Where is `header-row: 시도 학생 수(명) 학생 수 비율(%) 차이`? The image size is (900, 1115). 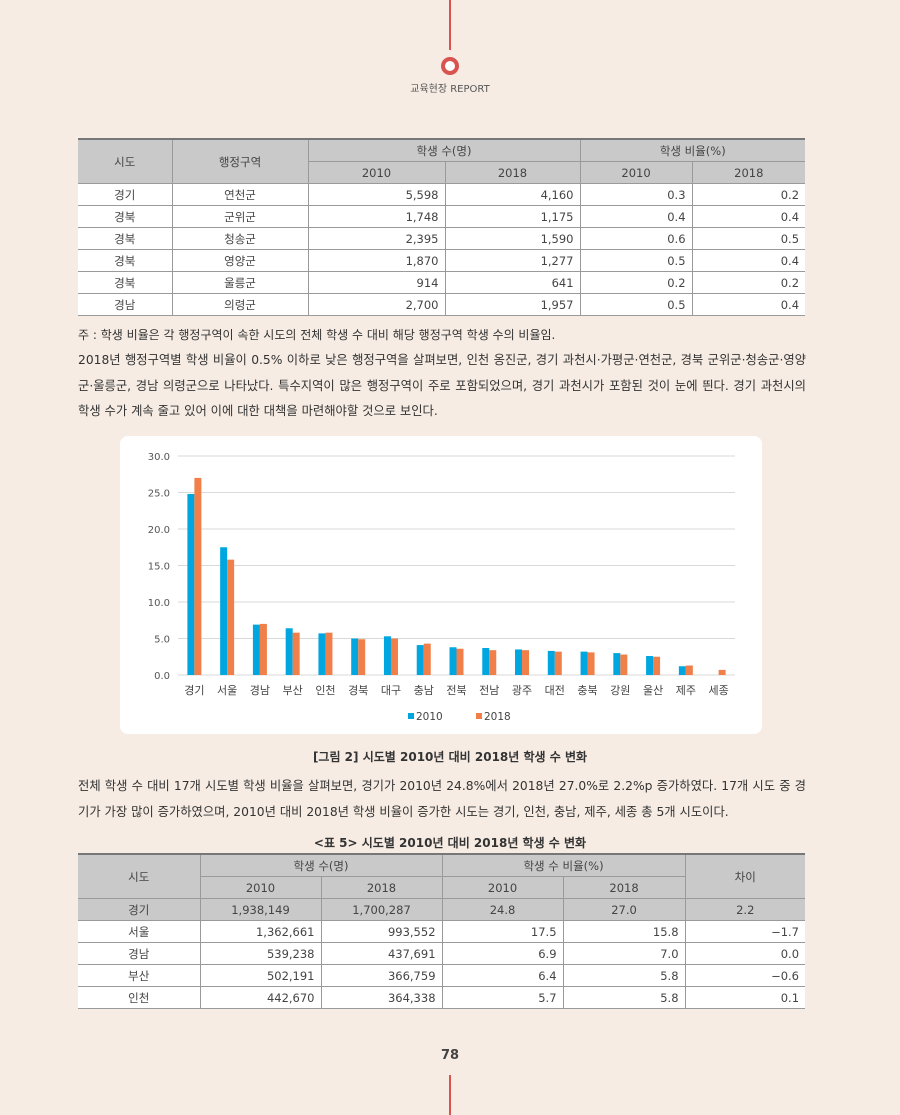 header-row: 시도 학생 수(명) 학생 수 비율(%) 차이 is located at coordinates (442, 876).